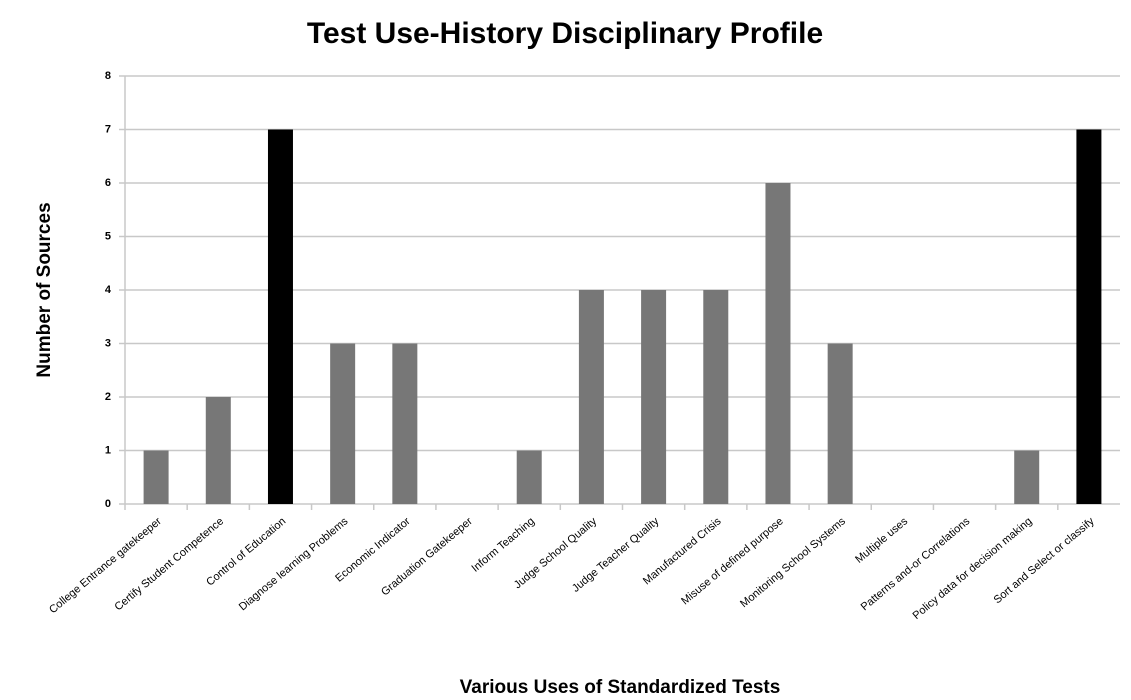 This screenshot has height=700, width=1131. What do you see at coordinates (108, 450) in the screenshot?
I see `y-tick-label: 1` at bounding box center [108, 450].